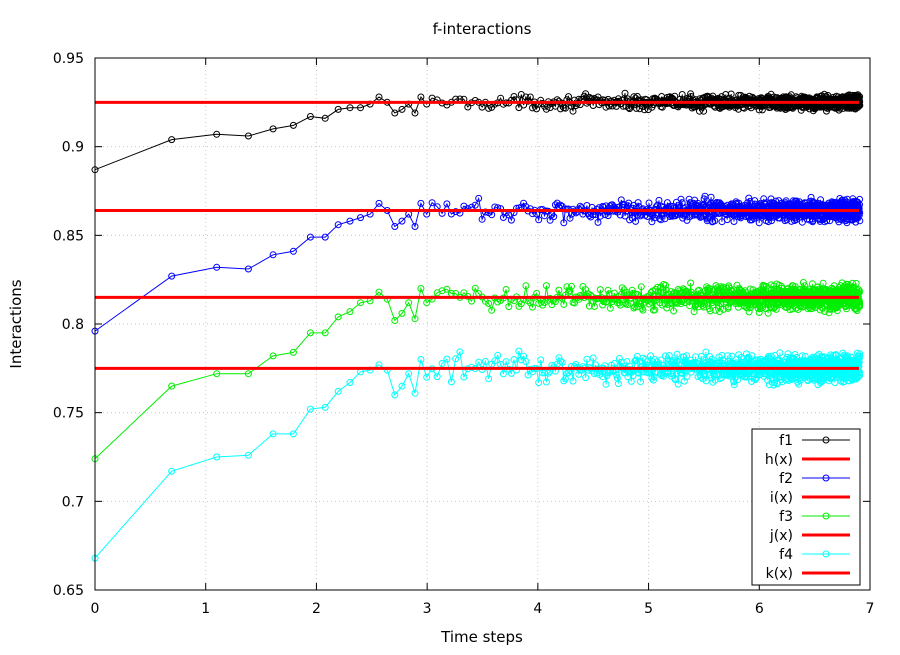 The width and height of the screenshot is (900, 655). What do you see at coordinates (537, 609) in the screenshot?
I see `x-tick-label: 4` at bounding box center [537, 609].